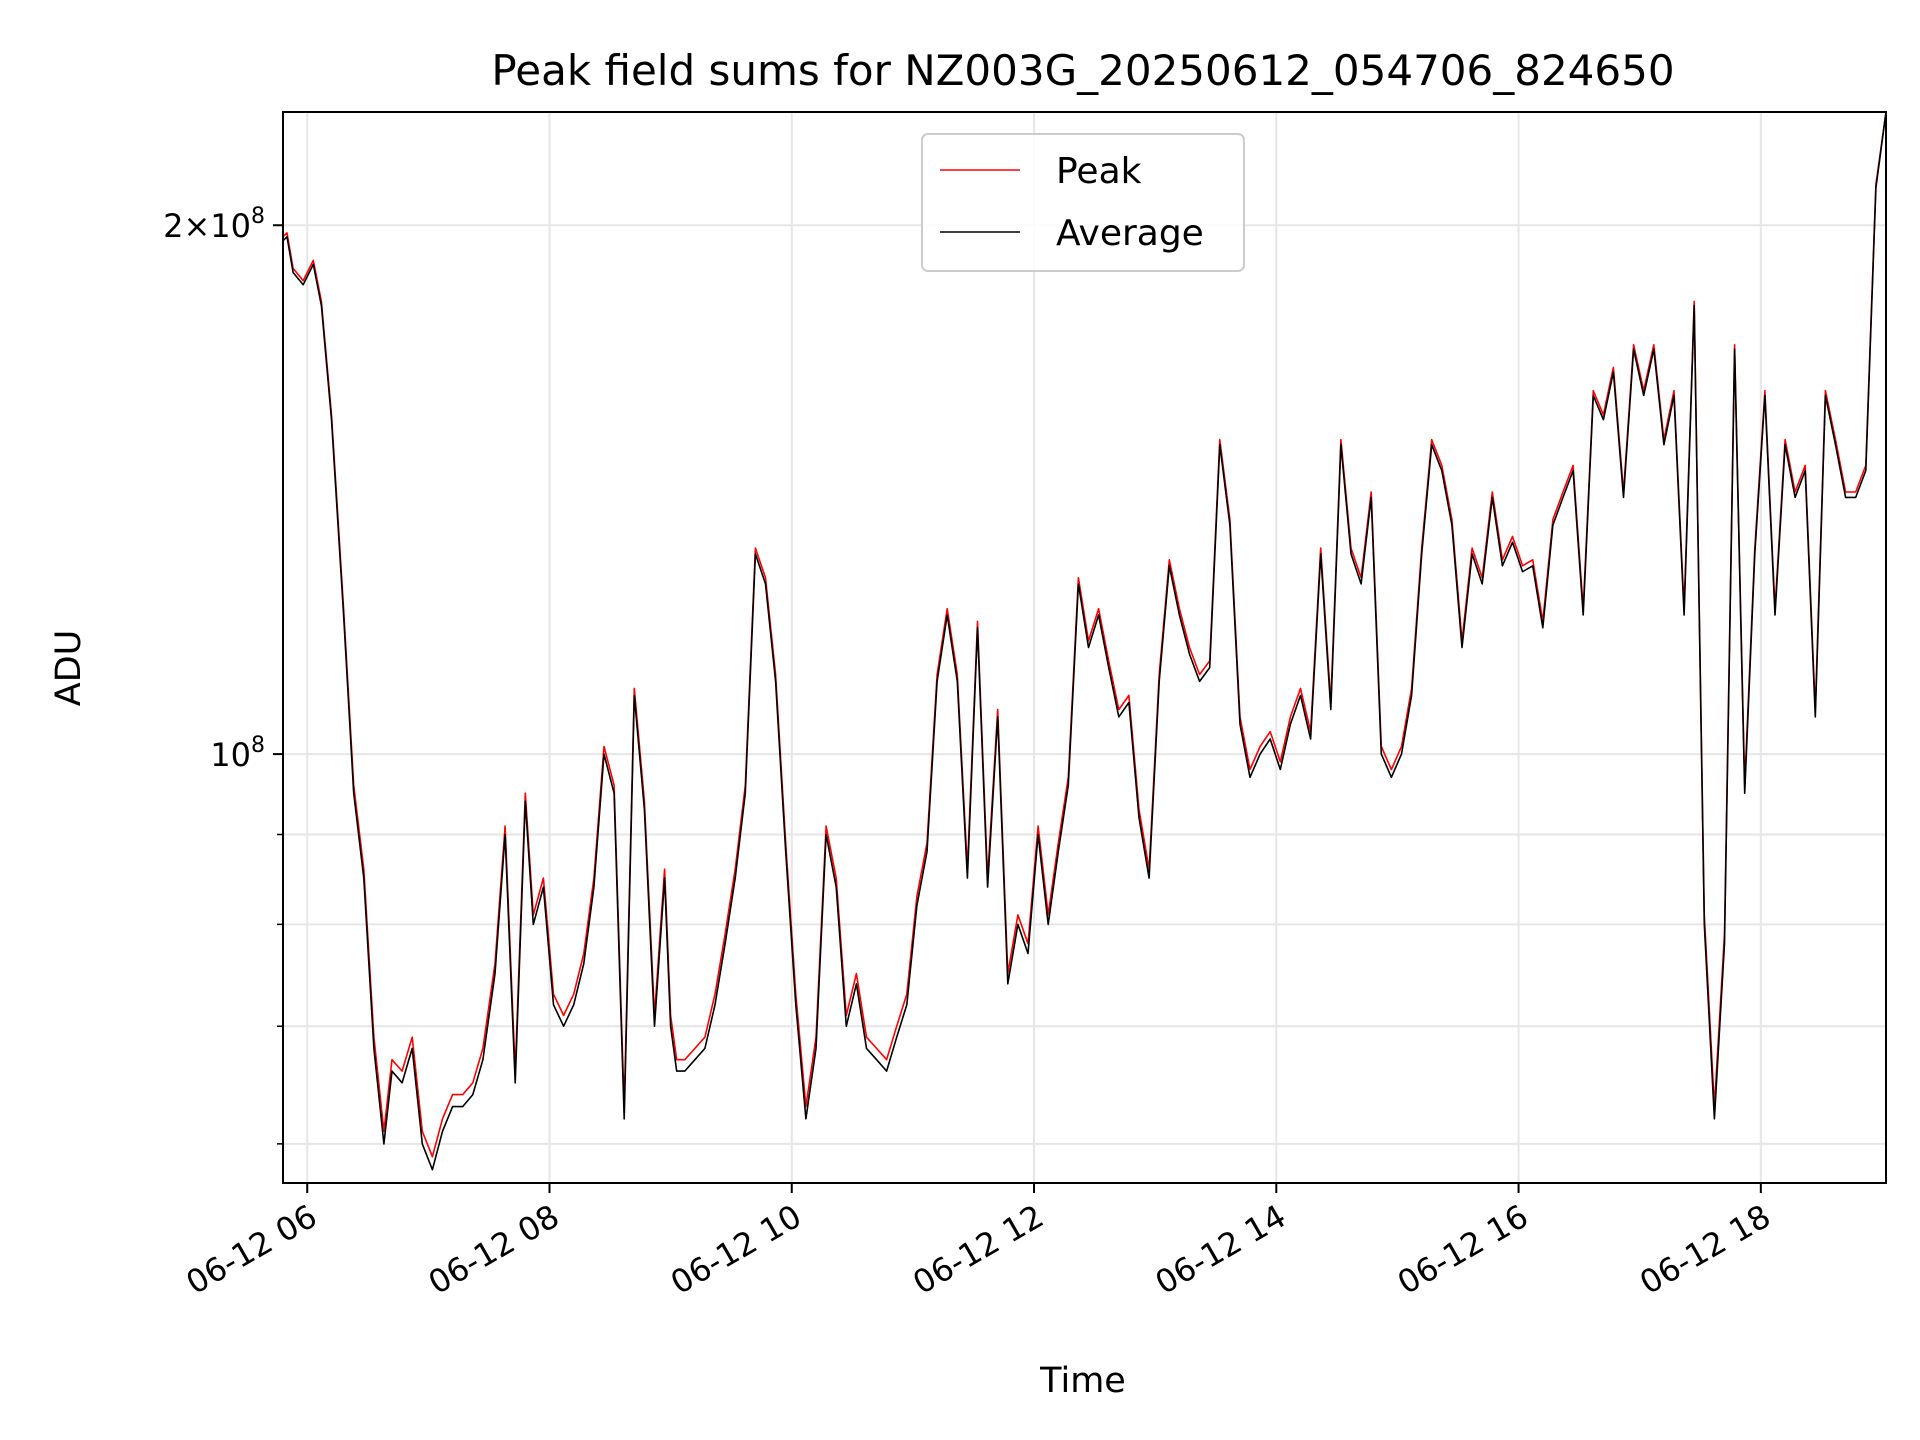 The height and width of the screenshot is (1440, 1920). What do you see at coordinates (252, 1249) in the screenshot?
I see `x-tick-label: 06-12 06` at bounding box center [252, 1249].